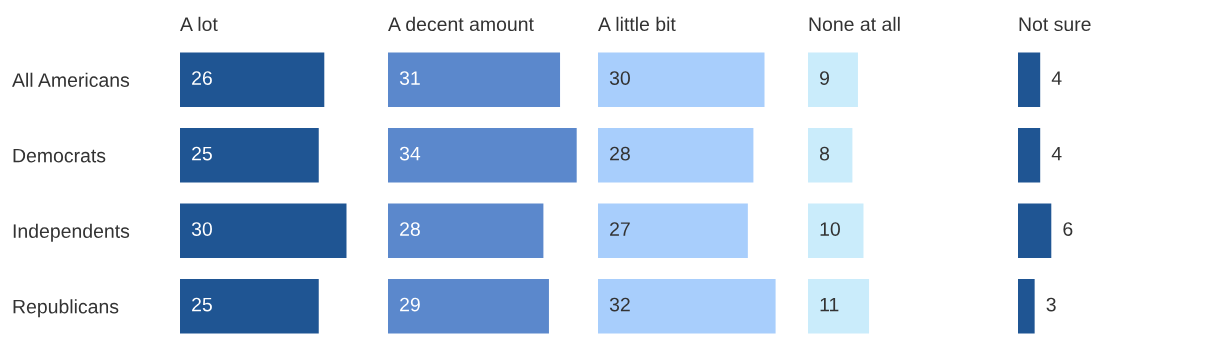 Image resolution: width=1220 pixels, height=344 pixels. What do you see at coordinates (854, 24) in the screenshot?
I see `chart-title: None at all` at bounding box center [854, 24].